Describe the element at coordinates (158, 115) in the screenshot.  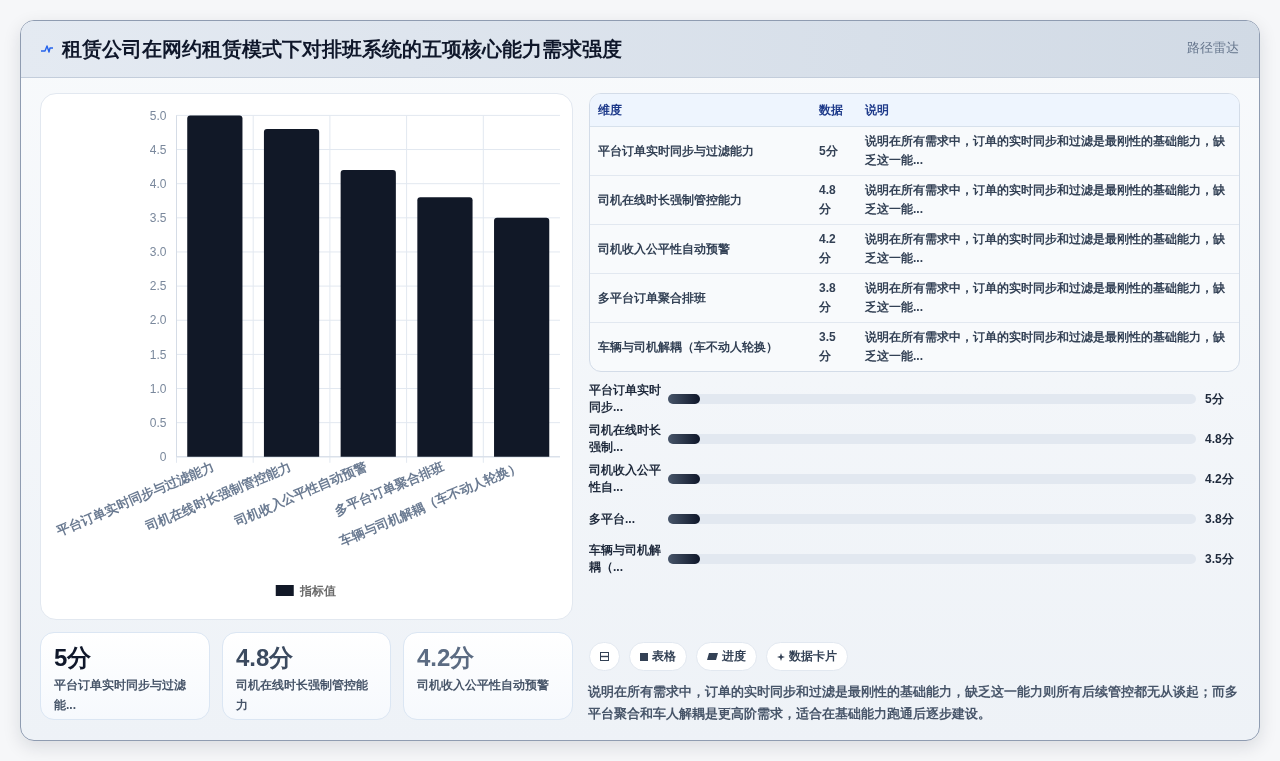
I see `y-tick-label: 5.0` at that location.